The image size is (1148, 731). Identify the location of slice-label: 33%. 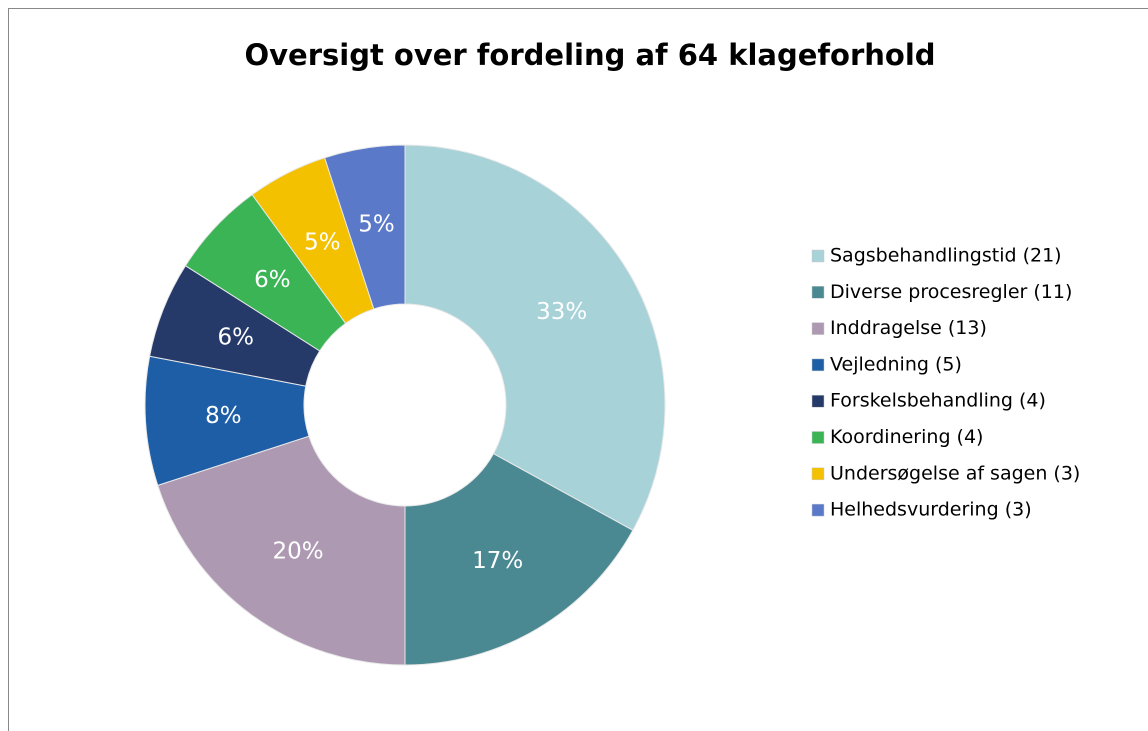
(561, 312).